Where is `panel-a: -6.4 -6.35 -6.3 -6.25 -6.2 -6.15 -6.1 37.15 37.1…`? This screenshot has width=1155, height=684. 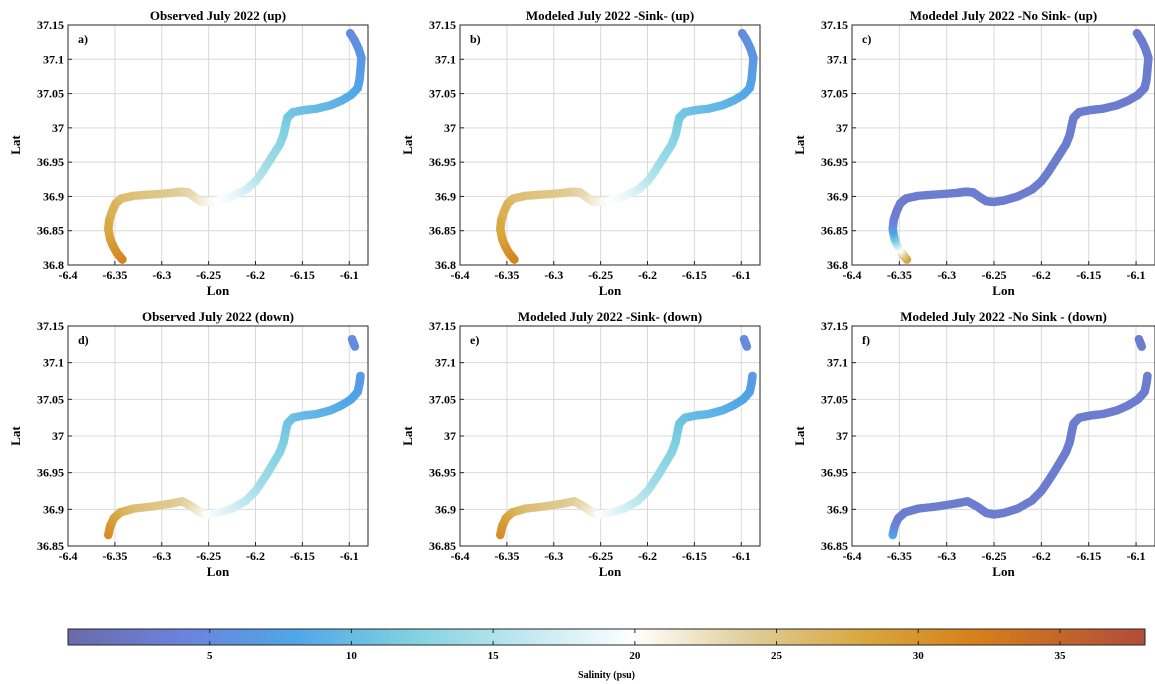 panel-a: -6.4 -6.35 -6.3 -6.25 -6.2 -6.15 -6.1 37.15 37.1… is located at coordinates (188, 153).